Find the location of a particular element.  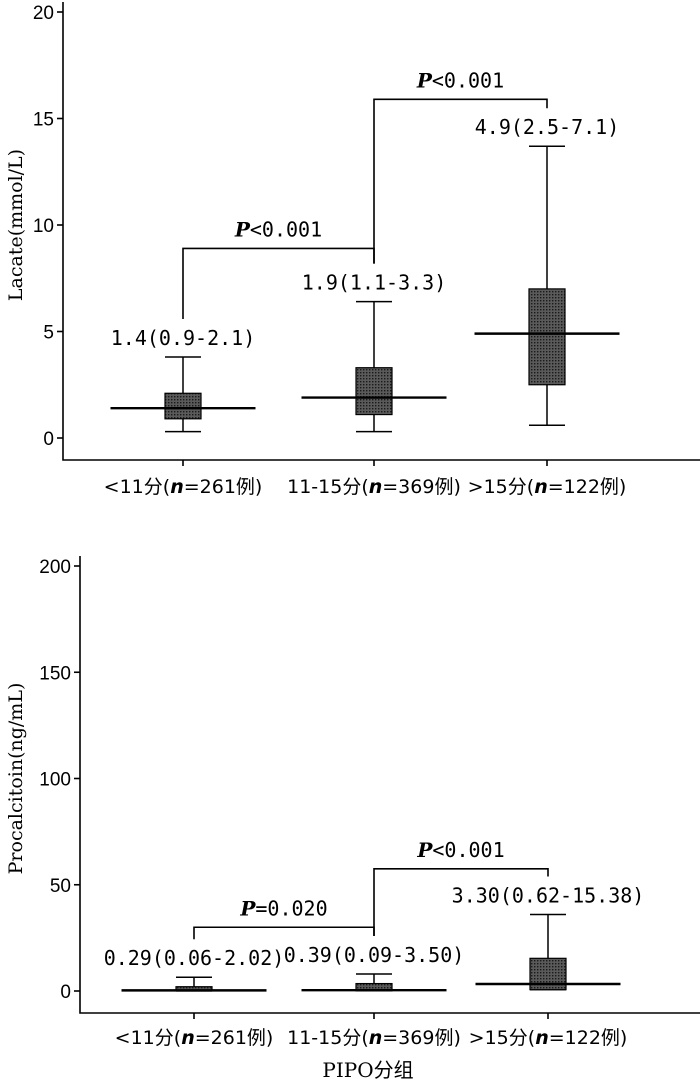

median-iqr-label: 0.39(0.09-3.50) is located at coordinates (374, 955).